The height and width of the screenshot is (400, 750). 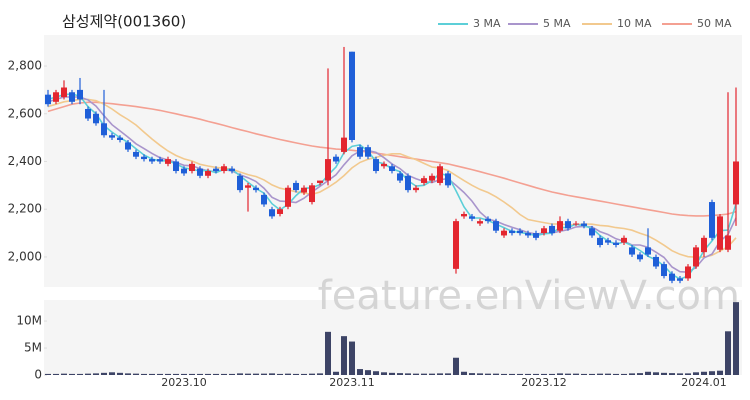 I want to click on volume-tick-label: 0, so click(x=38, y=375).